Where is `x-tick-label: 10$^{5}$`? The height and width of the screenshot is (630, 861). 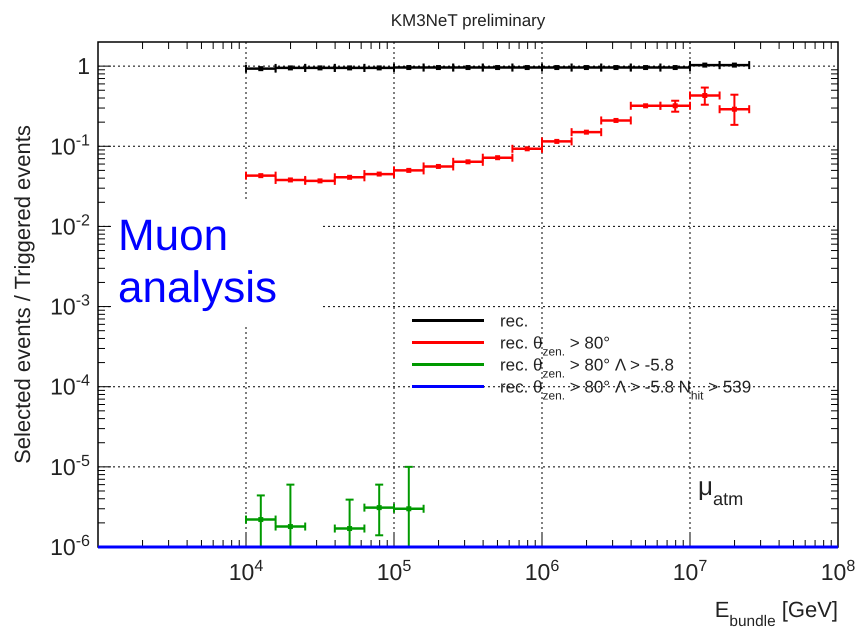 x-tick-label: 10$^{5}$ is located at coordinates (394, 571).